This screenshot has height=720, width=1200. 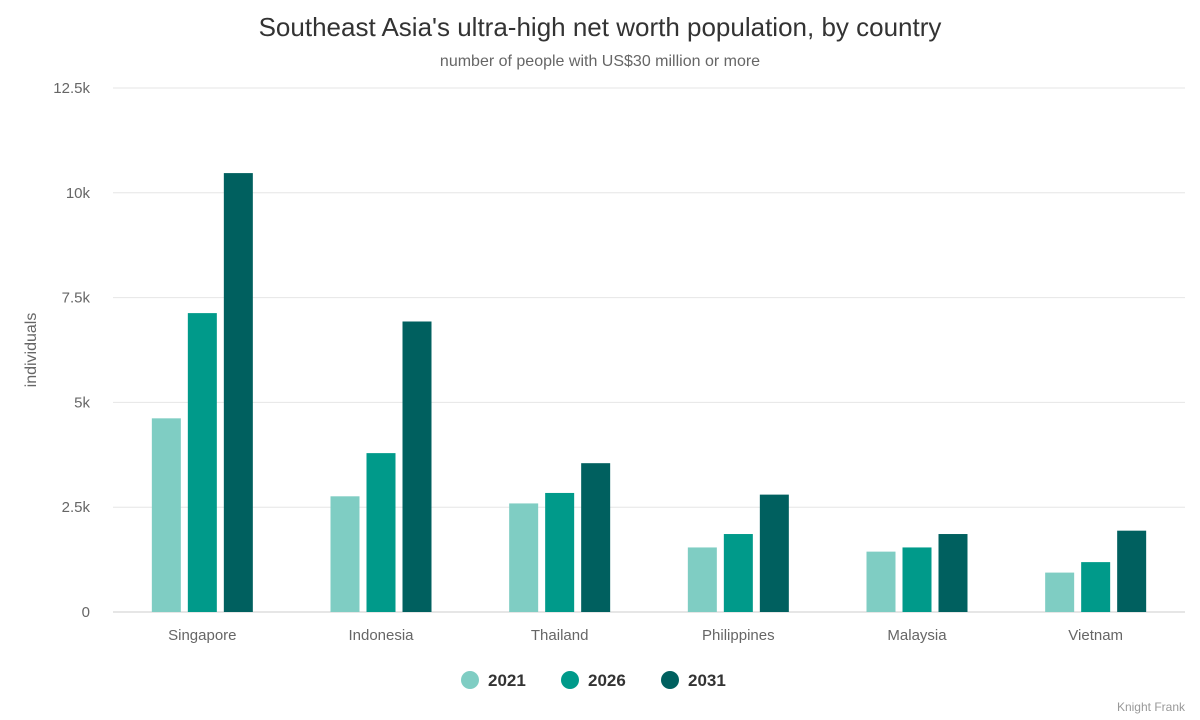 What do you see at coordinates (166, 515) in the screenshot?
I see `bar-singapore-2021` at bounding box center [166, 515].